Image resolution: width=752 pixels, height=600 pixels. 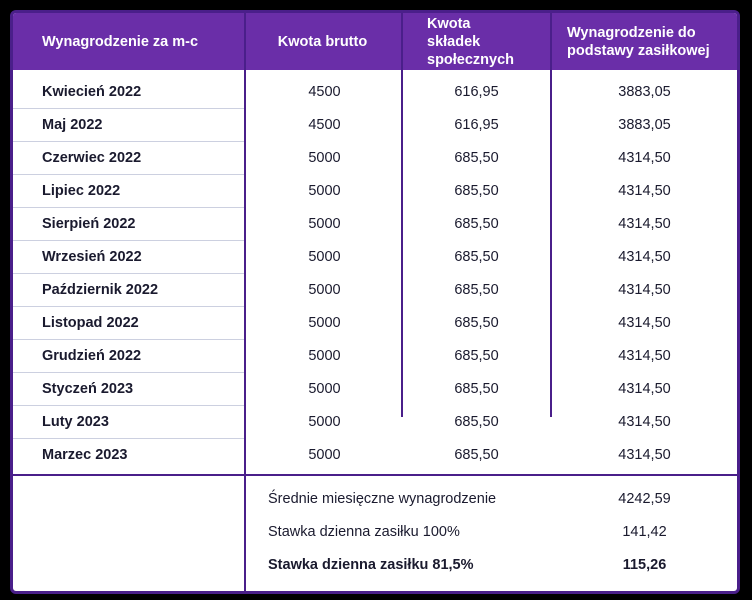 What do you see at coordinates (375, 388) in the screenshot?
I see `table-row: Styczeń 2023 5000 685,50 4314,50` at bounding box center [375, 388].